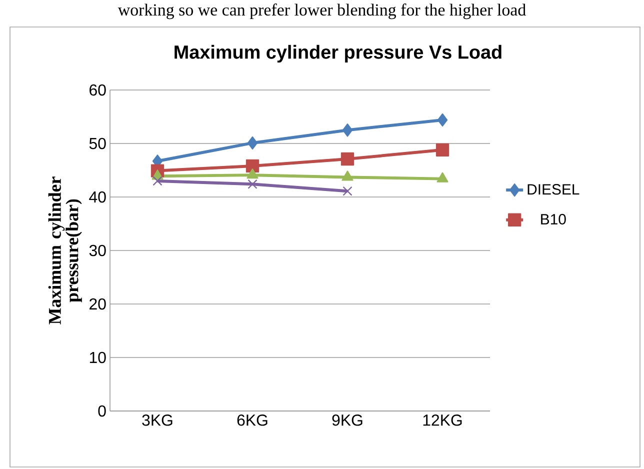 The width and height of the screenshot is (644, 469). What do you see at coordinates (442, 420) in the screenshot?
I see `x-tick-label: 12KG` at bounding box center [442, 420].